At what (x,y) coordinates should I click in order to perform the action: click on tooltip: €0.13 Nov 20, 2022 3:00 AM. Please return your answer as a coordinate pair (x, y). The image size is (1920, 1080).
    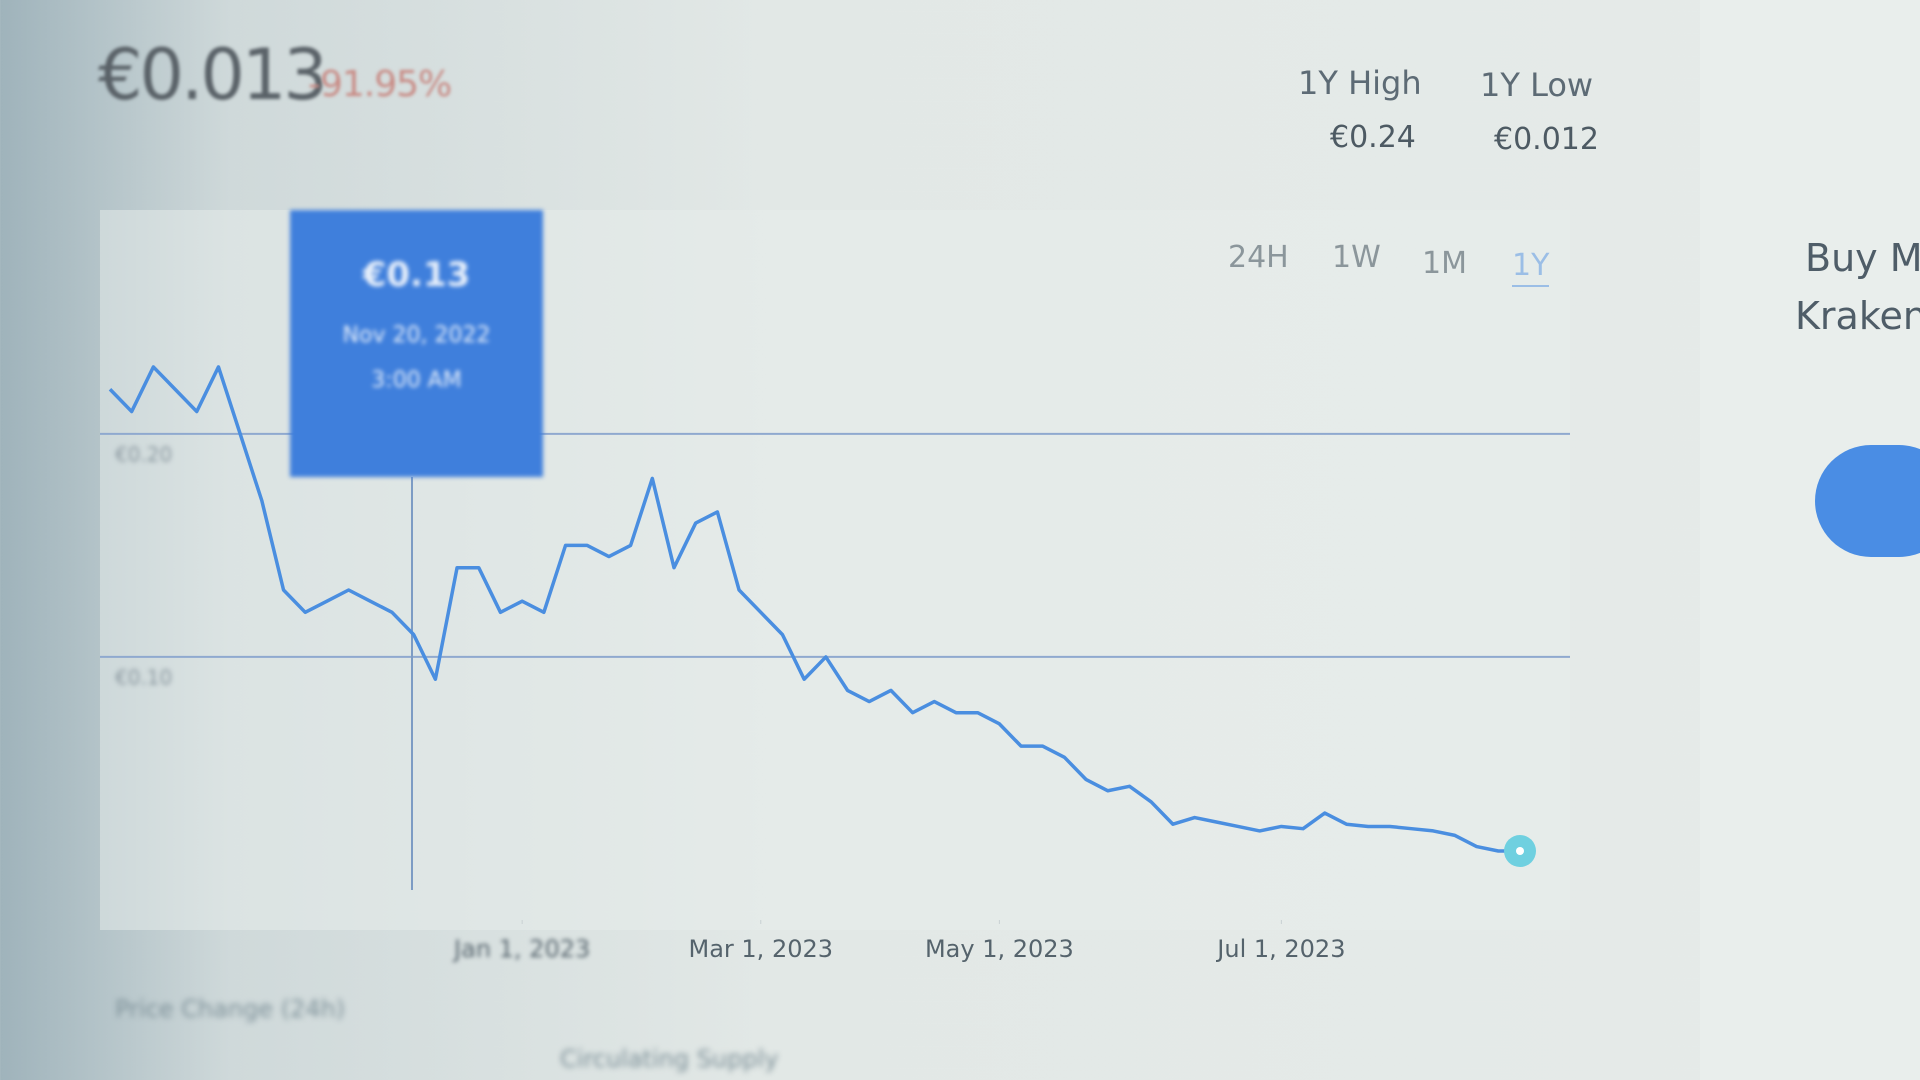
    Looking at the image, I should click on (416, 343).